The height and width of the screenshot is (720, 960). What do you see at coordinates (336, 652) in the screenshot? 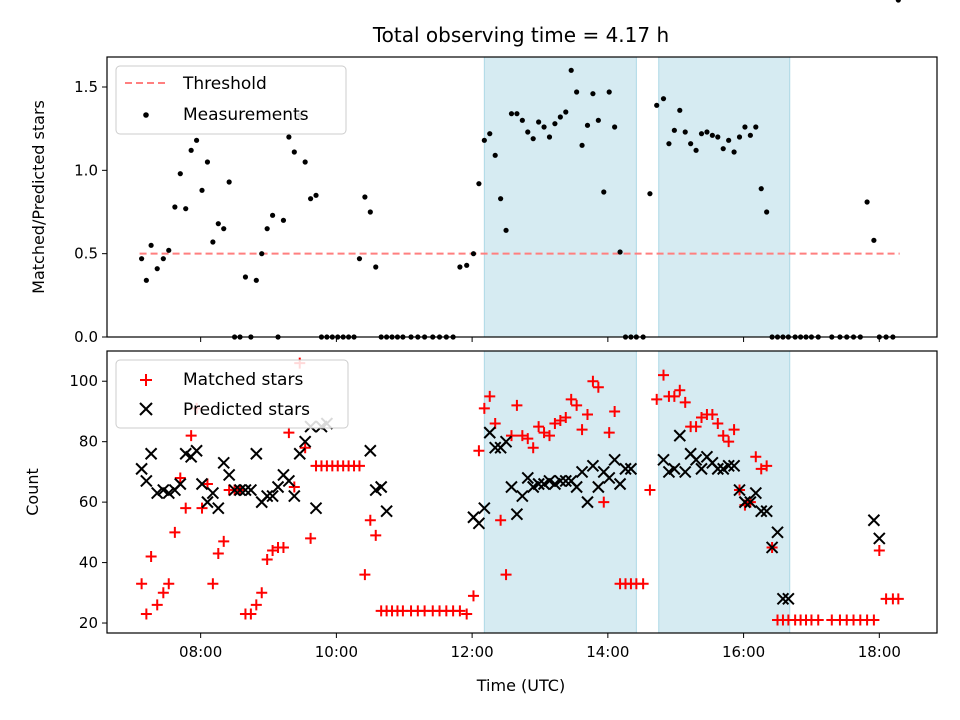
I see `x-tick-label: 10:00` at bounding box center [336, 652].